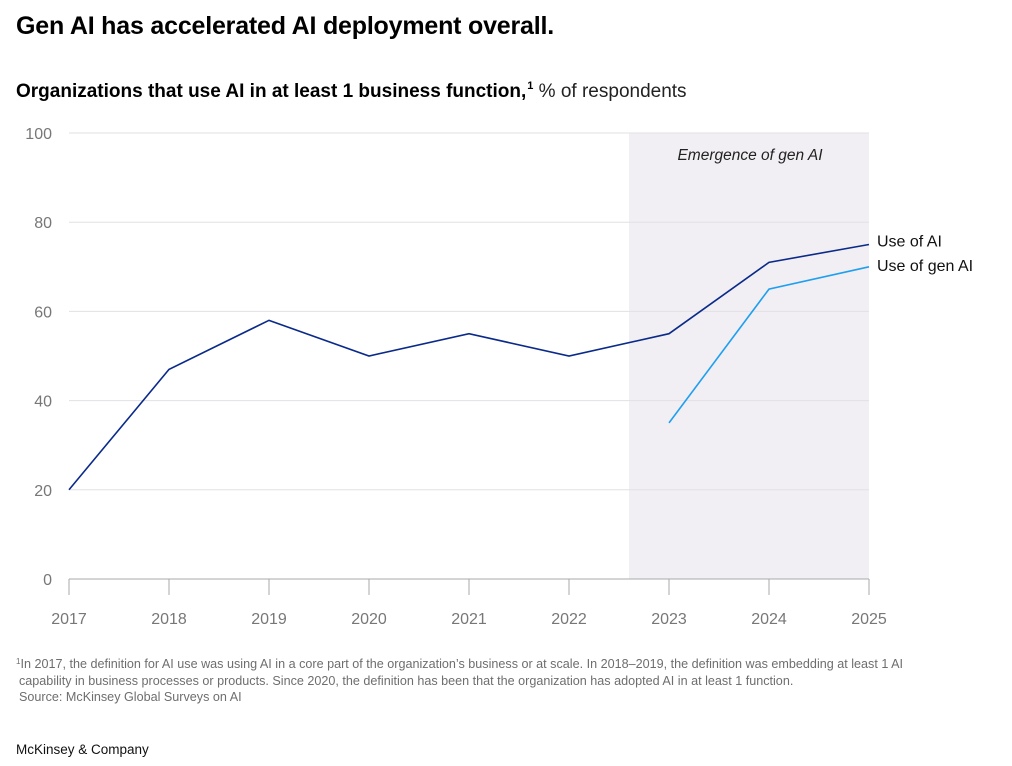 Image resolution: width=1012 pixels, height=766 pixels. Describe the element at coordinates (530, 86) in the screenshot. I see `footnote-marker: 1` at that location.